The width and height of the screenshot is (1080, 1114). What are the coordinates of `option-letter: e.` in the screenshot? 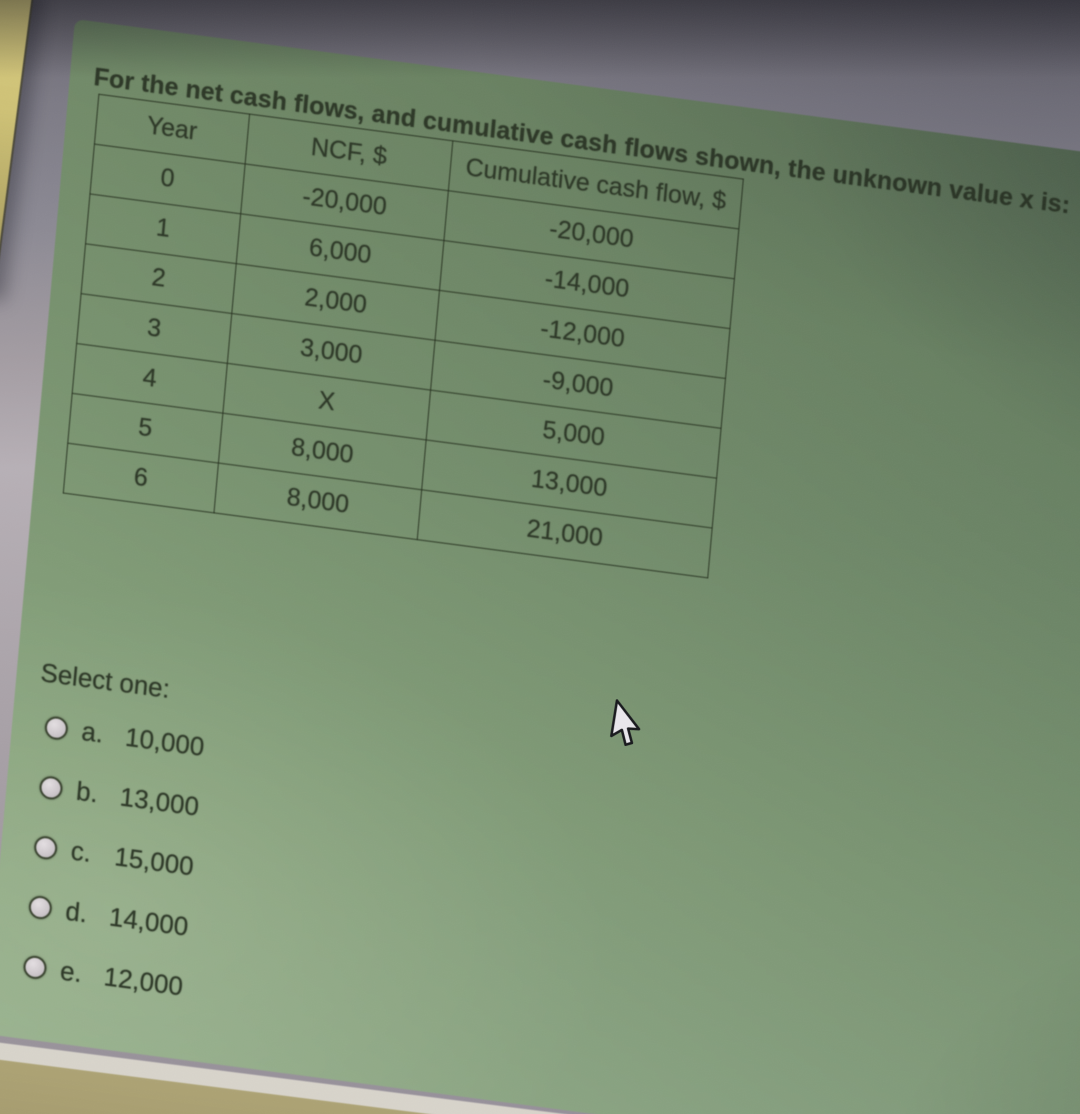 It's located at (71, 971).